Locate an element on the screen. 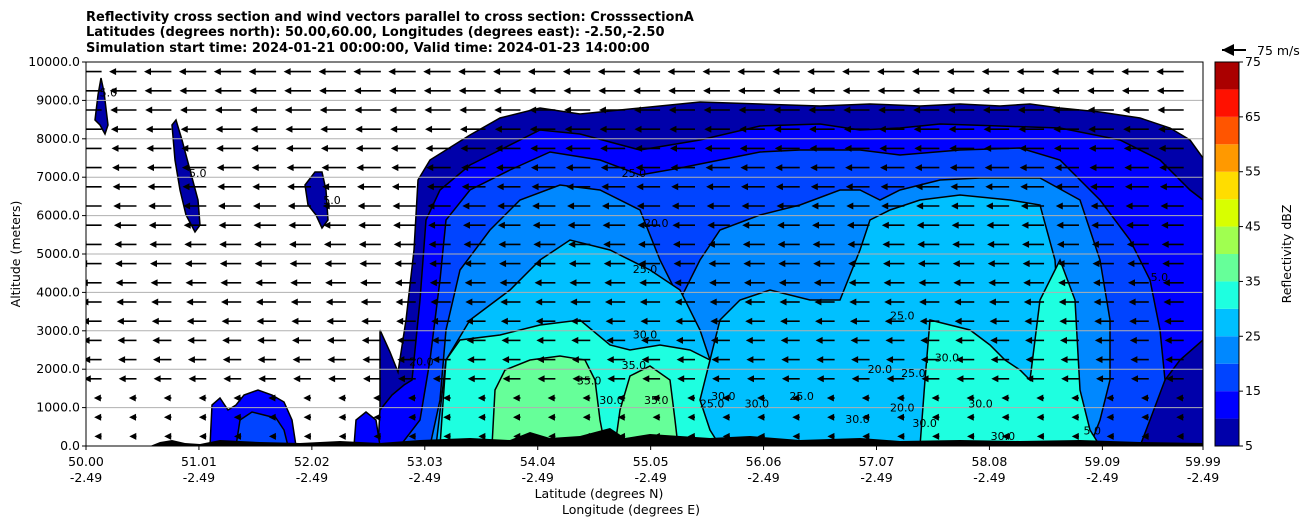  contour-label: 20.0 is located at coordinates (421, 361).